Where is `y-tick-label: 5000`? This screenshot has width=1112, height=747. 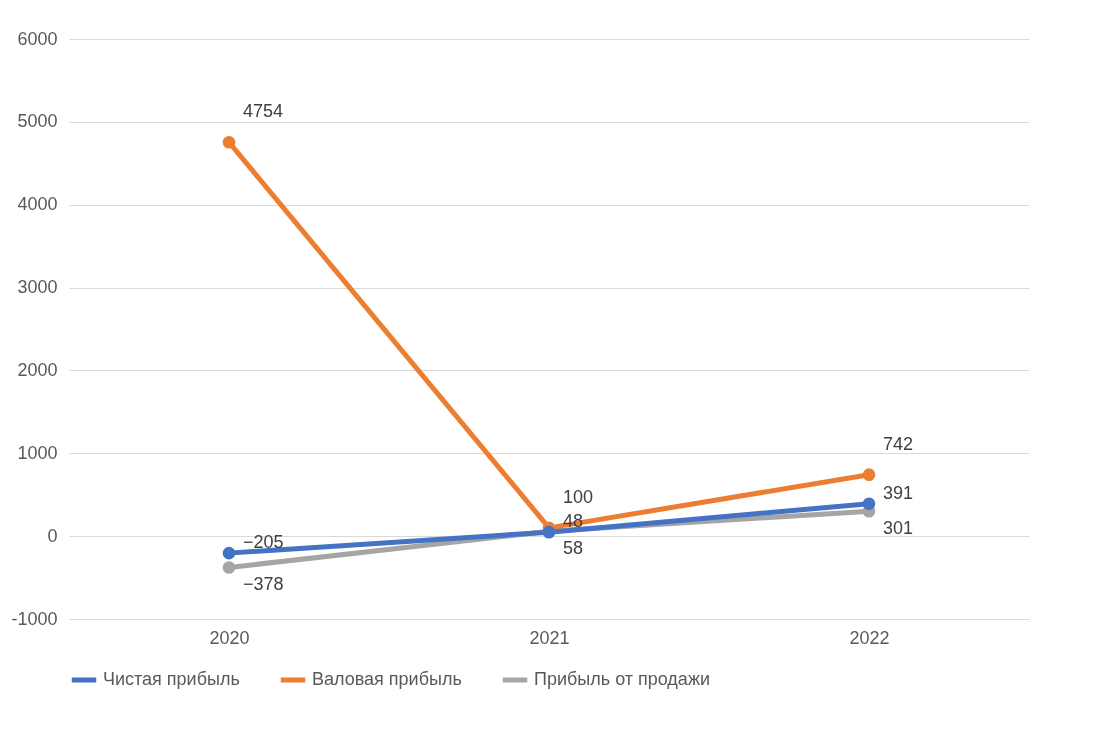 y-tick-label: 5000 is located at coordinates (37, 121).